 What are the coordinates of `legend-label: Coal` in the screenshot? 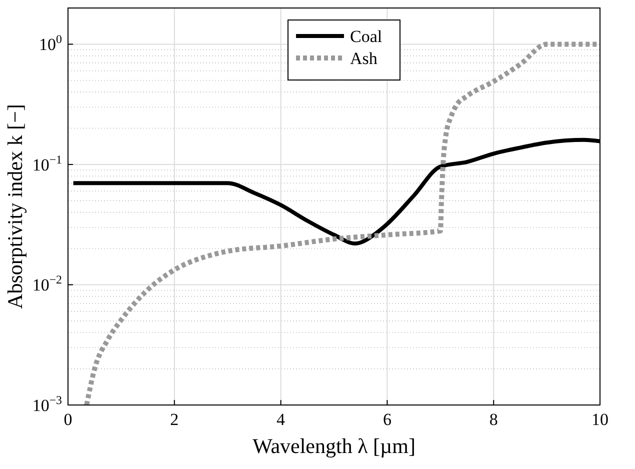 It's located at (366, 36).